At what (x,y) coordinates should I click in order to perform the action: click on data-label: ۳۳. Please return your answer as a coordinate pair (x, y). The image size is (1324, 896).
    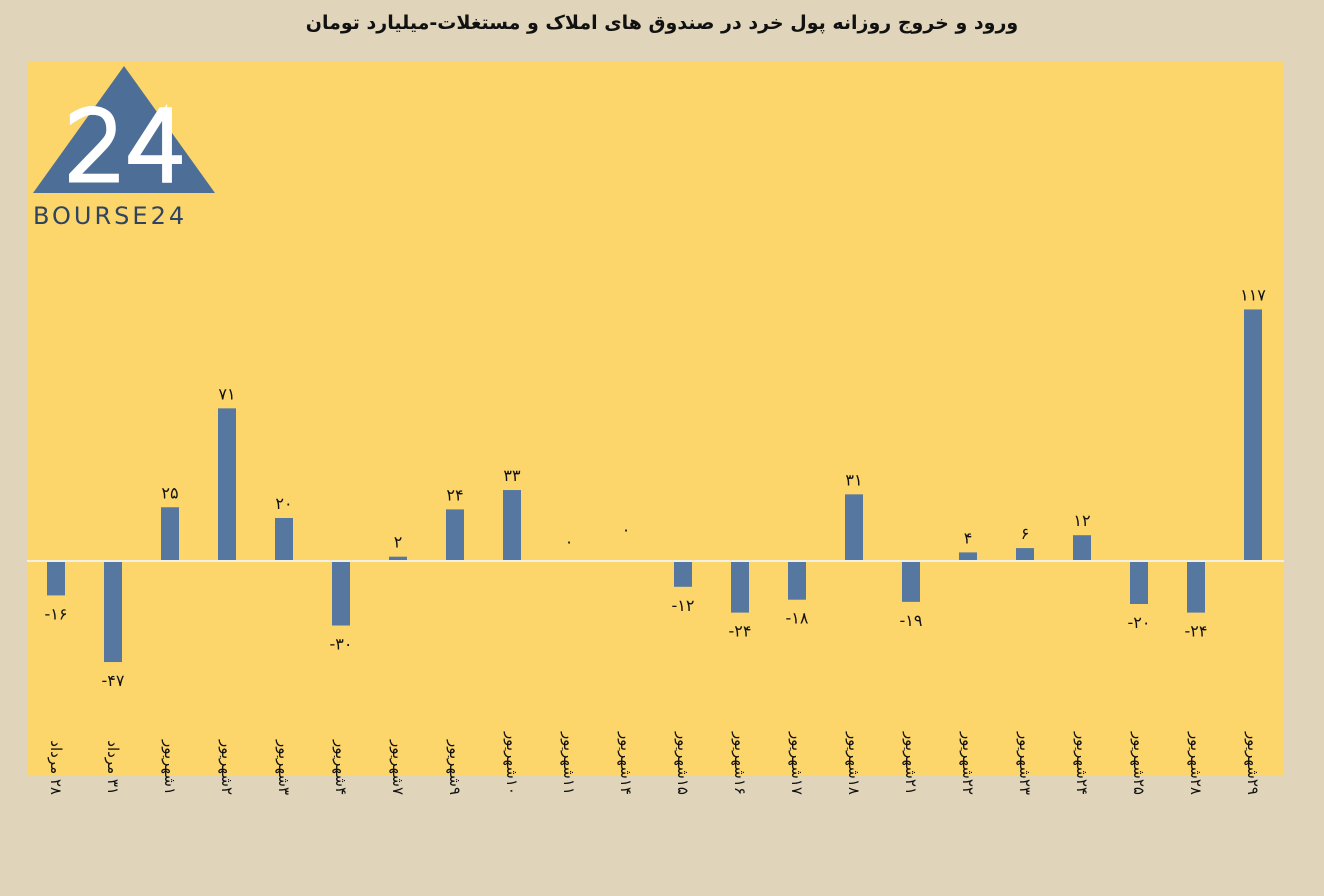
    Looking at the image, I should click on (512, 475).